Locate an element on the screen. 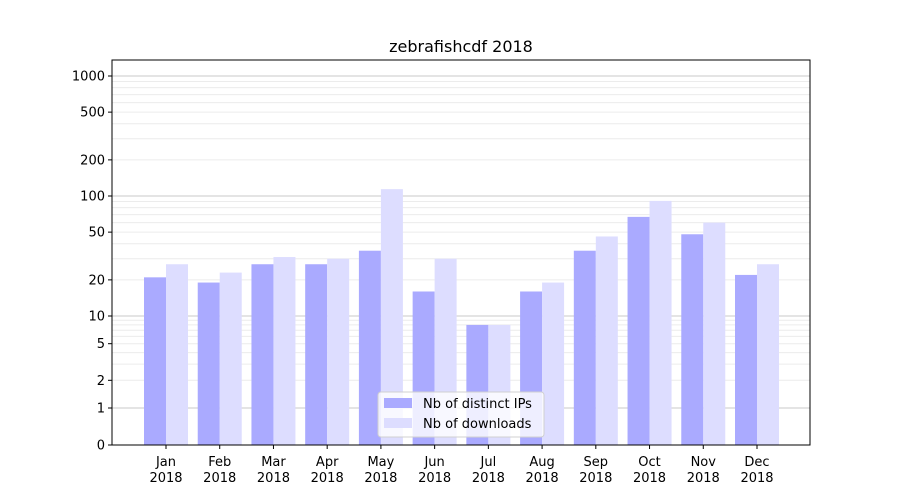 This screenshot has width=900, height=504. y-tick-label: 50 is located at coordinates (96, 233).